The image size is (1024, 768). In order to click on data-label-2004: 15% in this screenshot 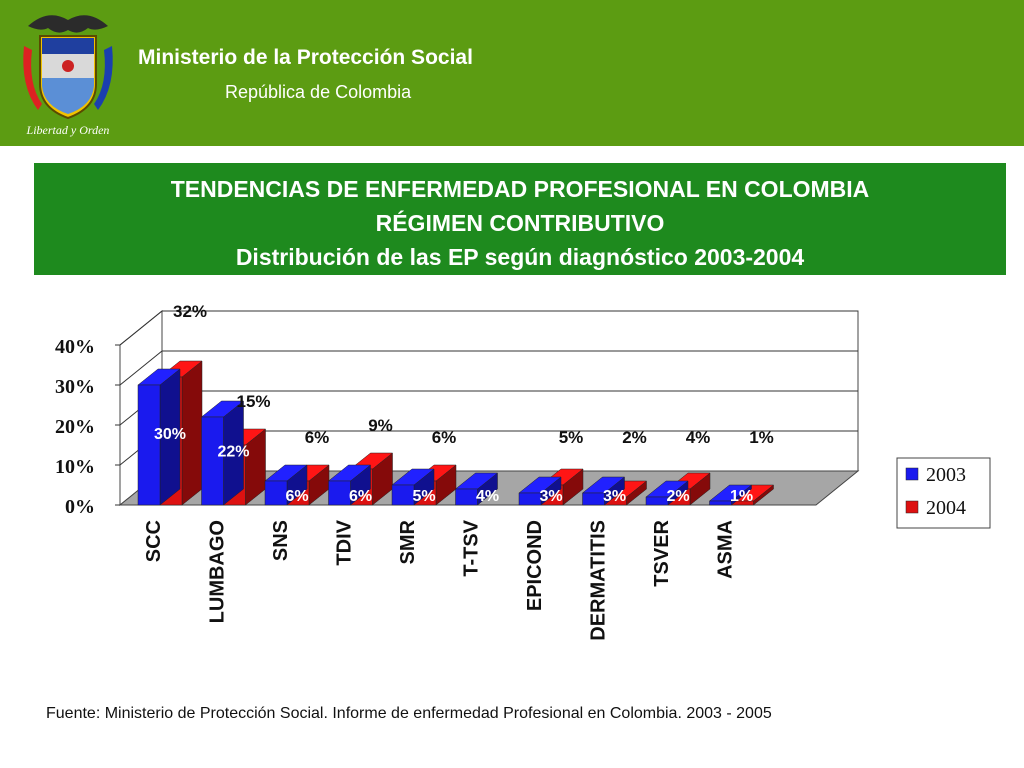, I will do `click(253, 401)`.